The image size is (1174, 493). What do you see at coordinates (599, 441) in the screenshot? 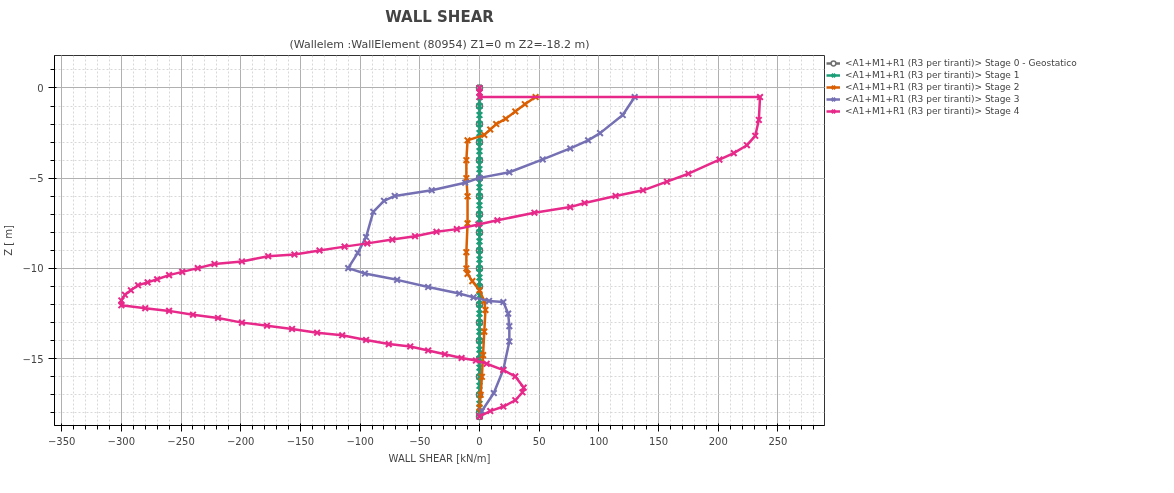
I see `x-tick-label: 100` at bounding box center [599, 441].